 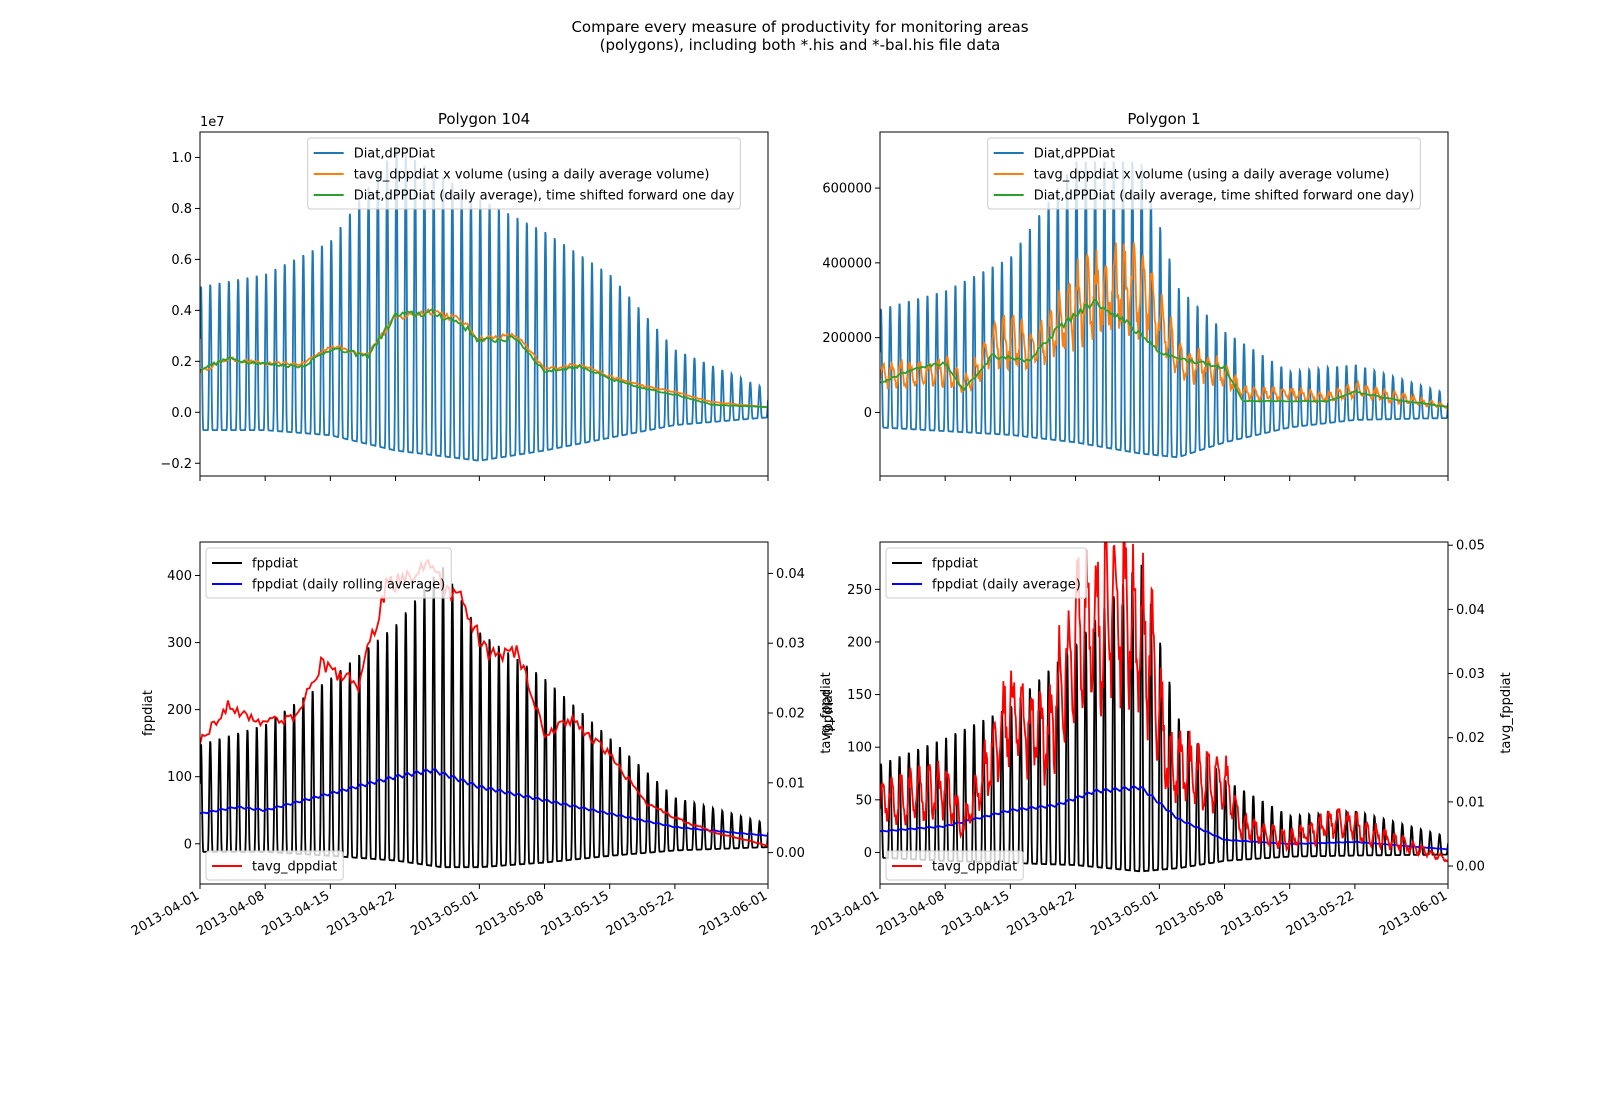 I want to click on legend-entry-label: fppdiat (daily rolling average), so click(x=348, y=585).